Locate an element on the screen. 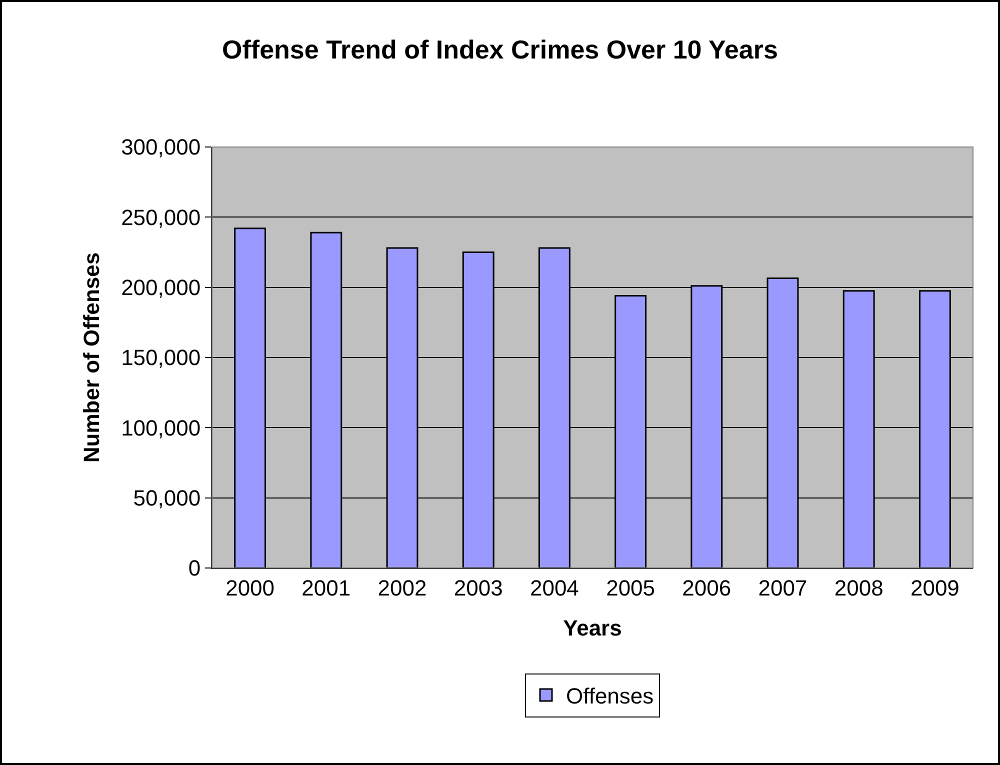  y-tick-label: 300,000 is located at coordinates (161, 147).